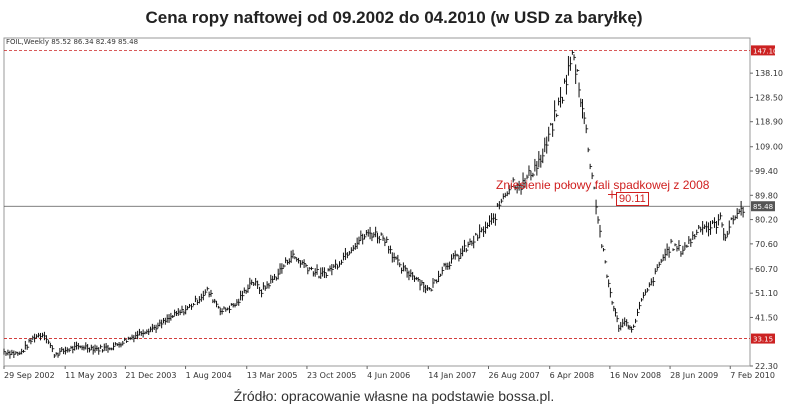 Image resolution: width=788 pixels, height=412 pixels. Describe the element at coordinates (766, 244) in the screenshot. I see `y-tick-label: 70.60` at that location.